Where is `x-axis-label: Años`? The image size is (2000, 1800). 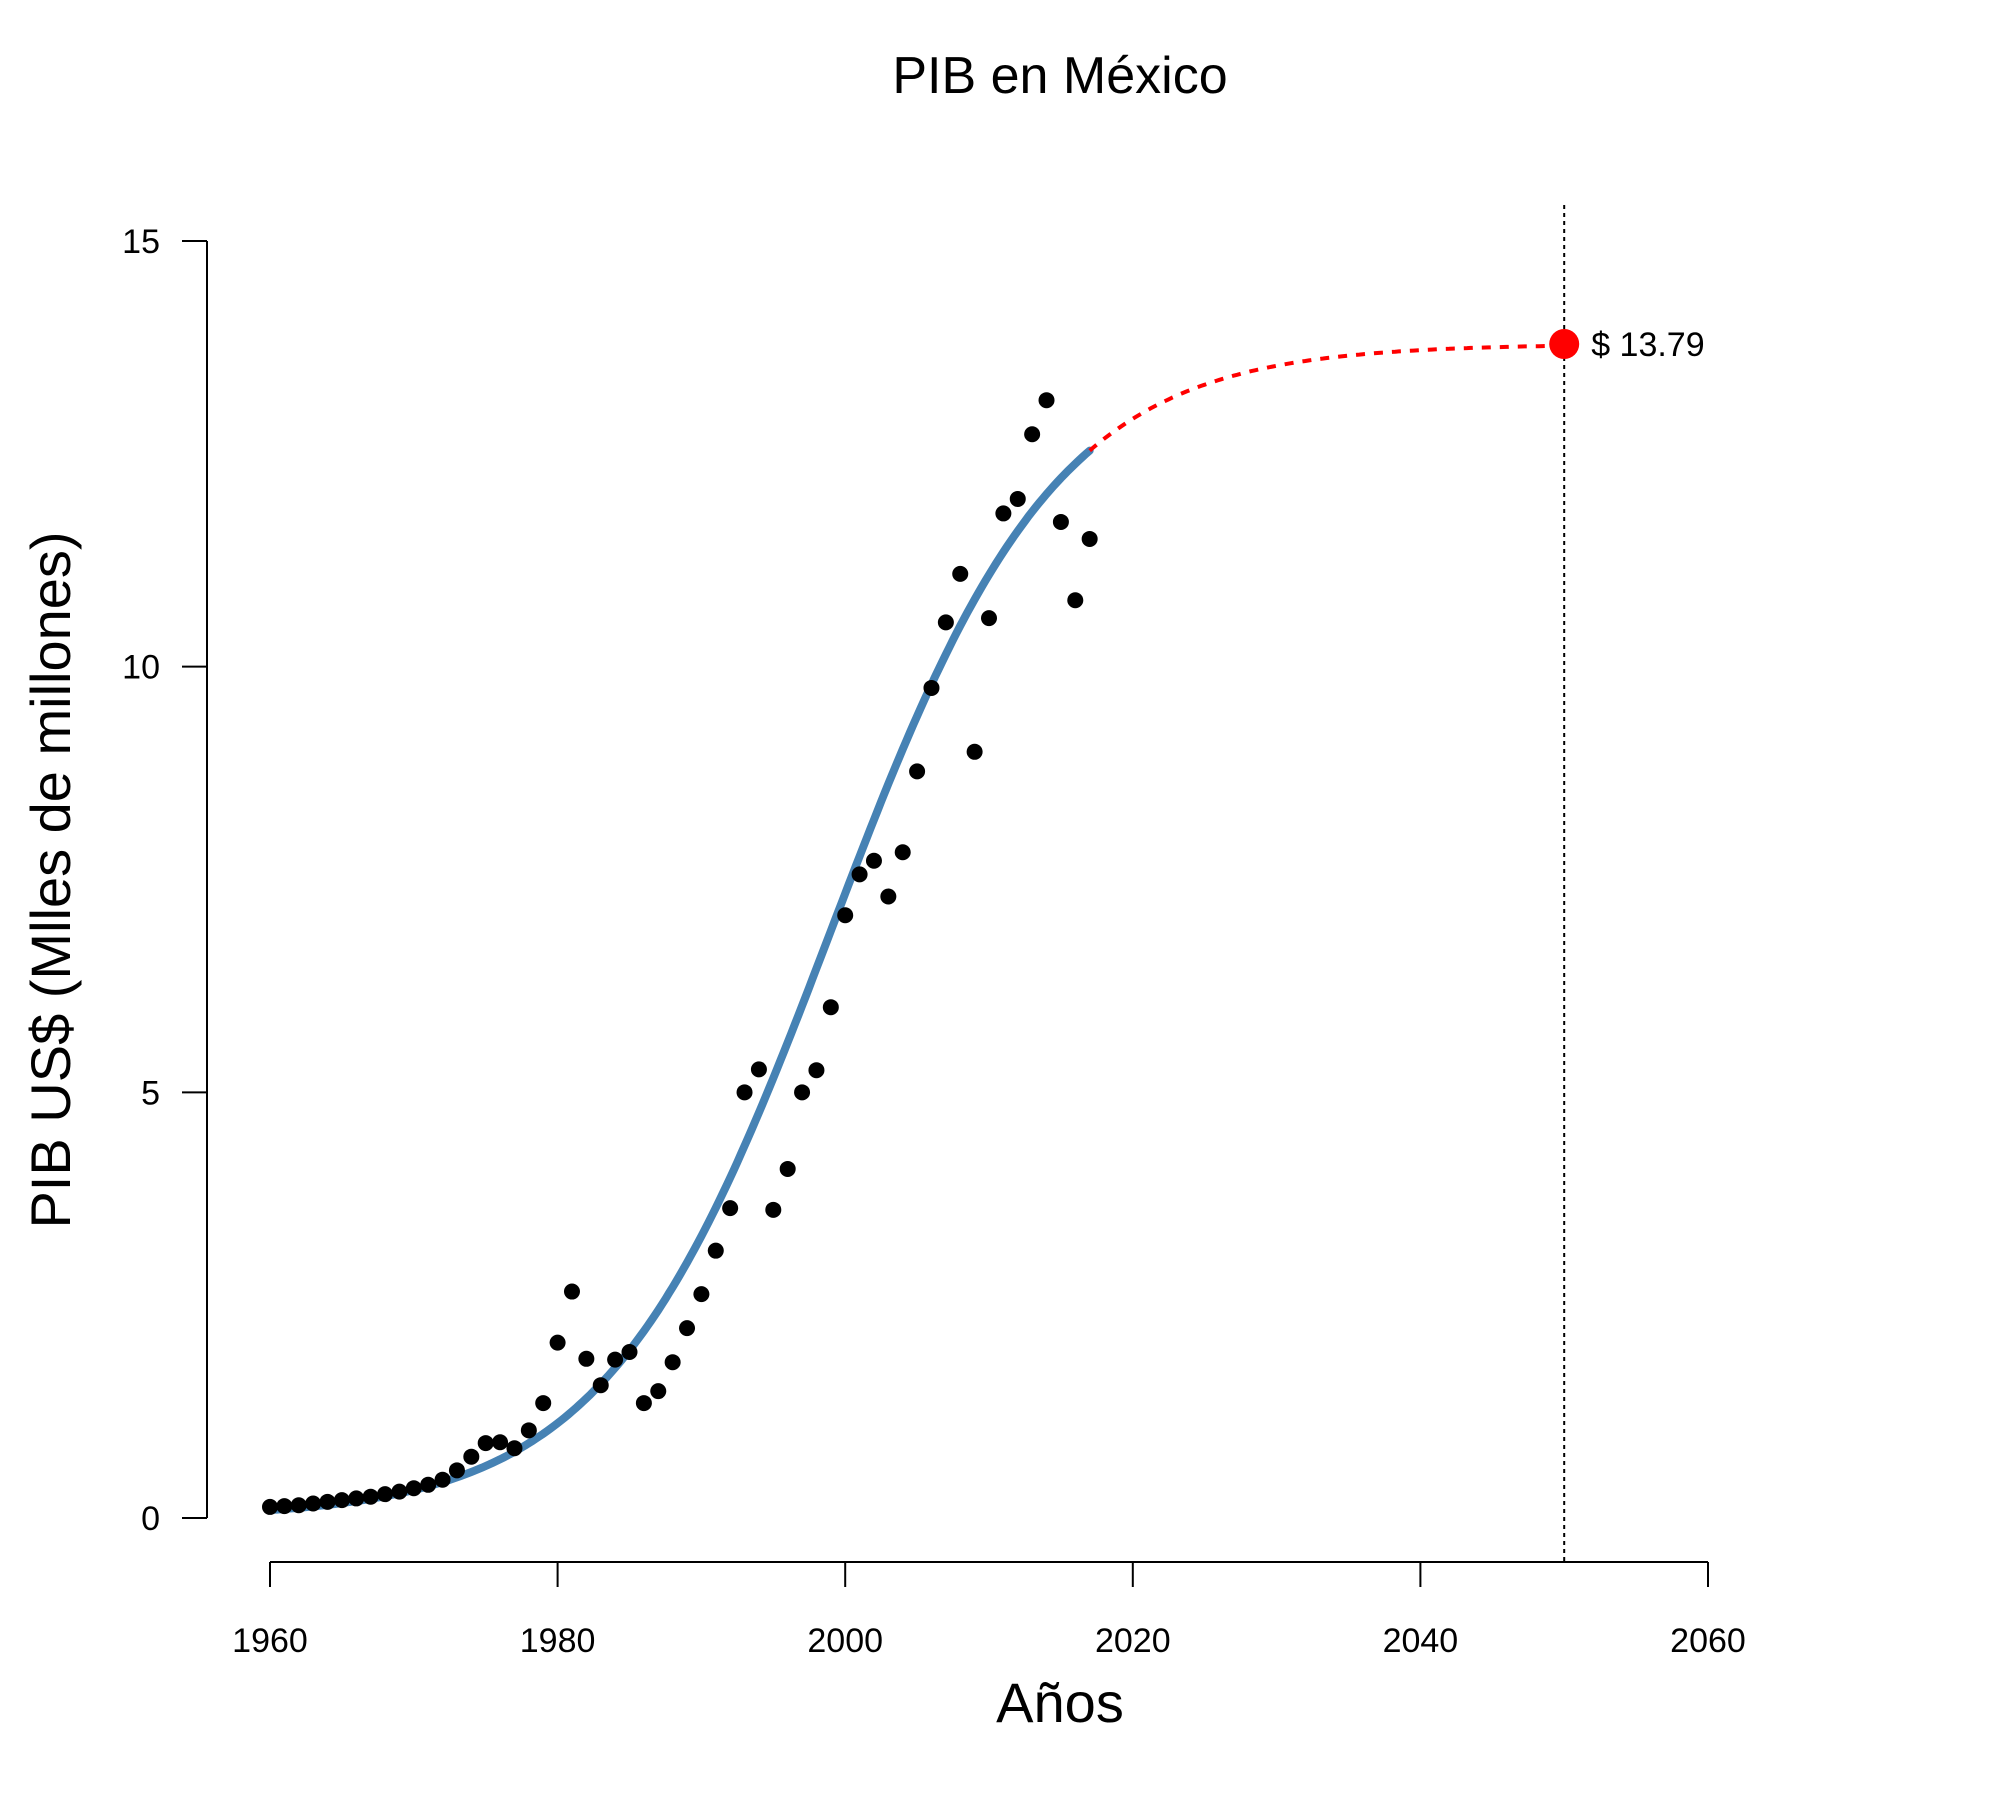 x-axis-label: Años is located at coordinates (1060, 1702).